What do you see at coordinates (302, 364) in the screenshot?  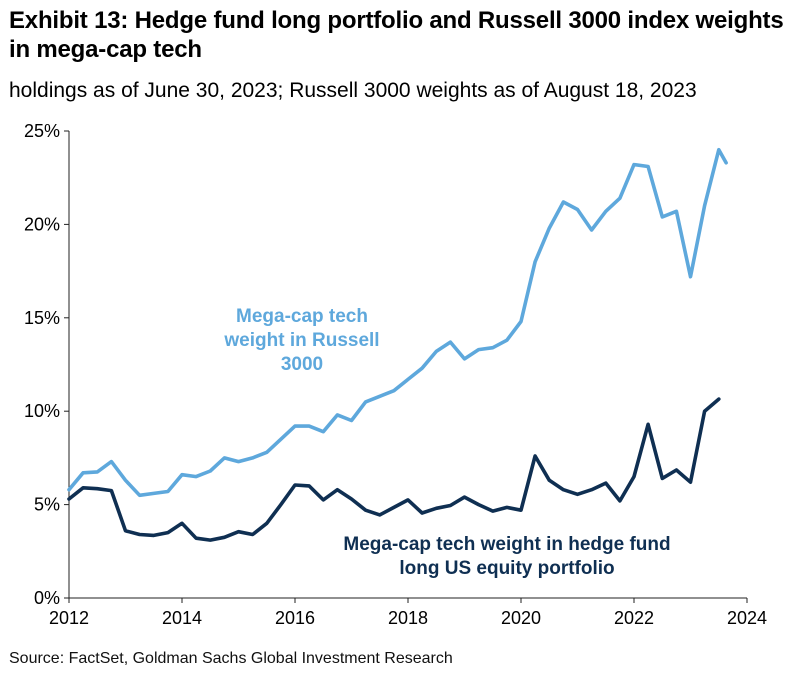 I see `russell-annotation-line: 3000` at bounding box center [302, 364].